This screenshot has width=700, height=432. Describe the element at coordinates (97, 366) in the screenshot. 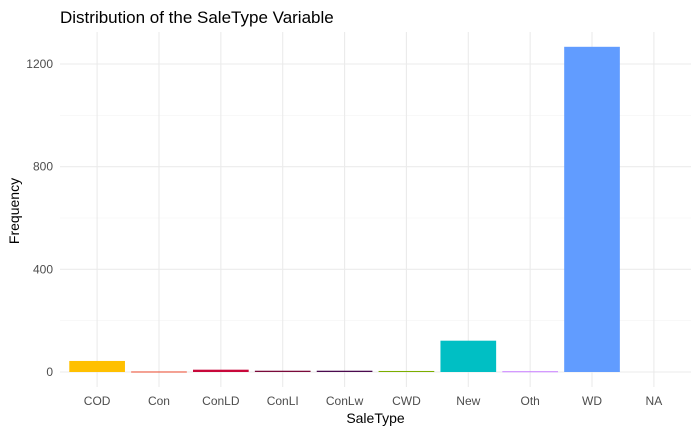

I see `bar-cod` at that location.